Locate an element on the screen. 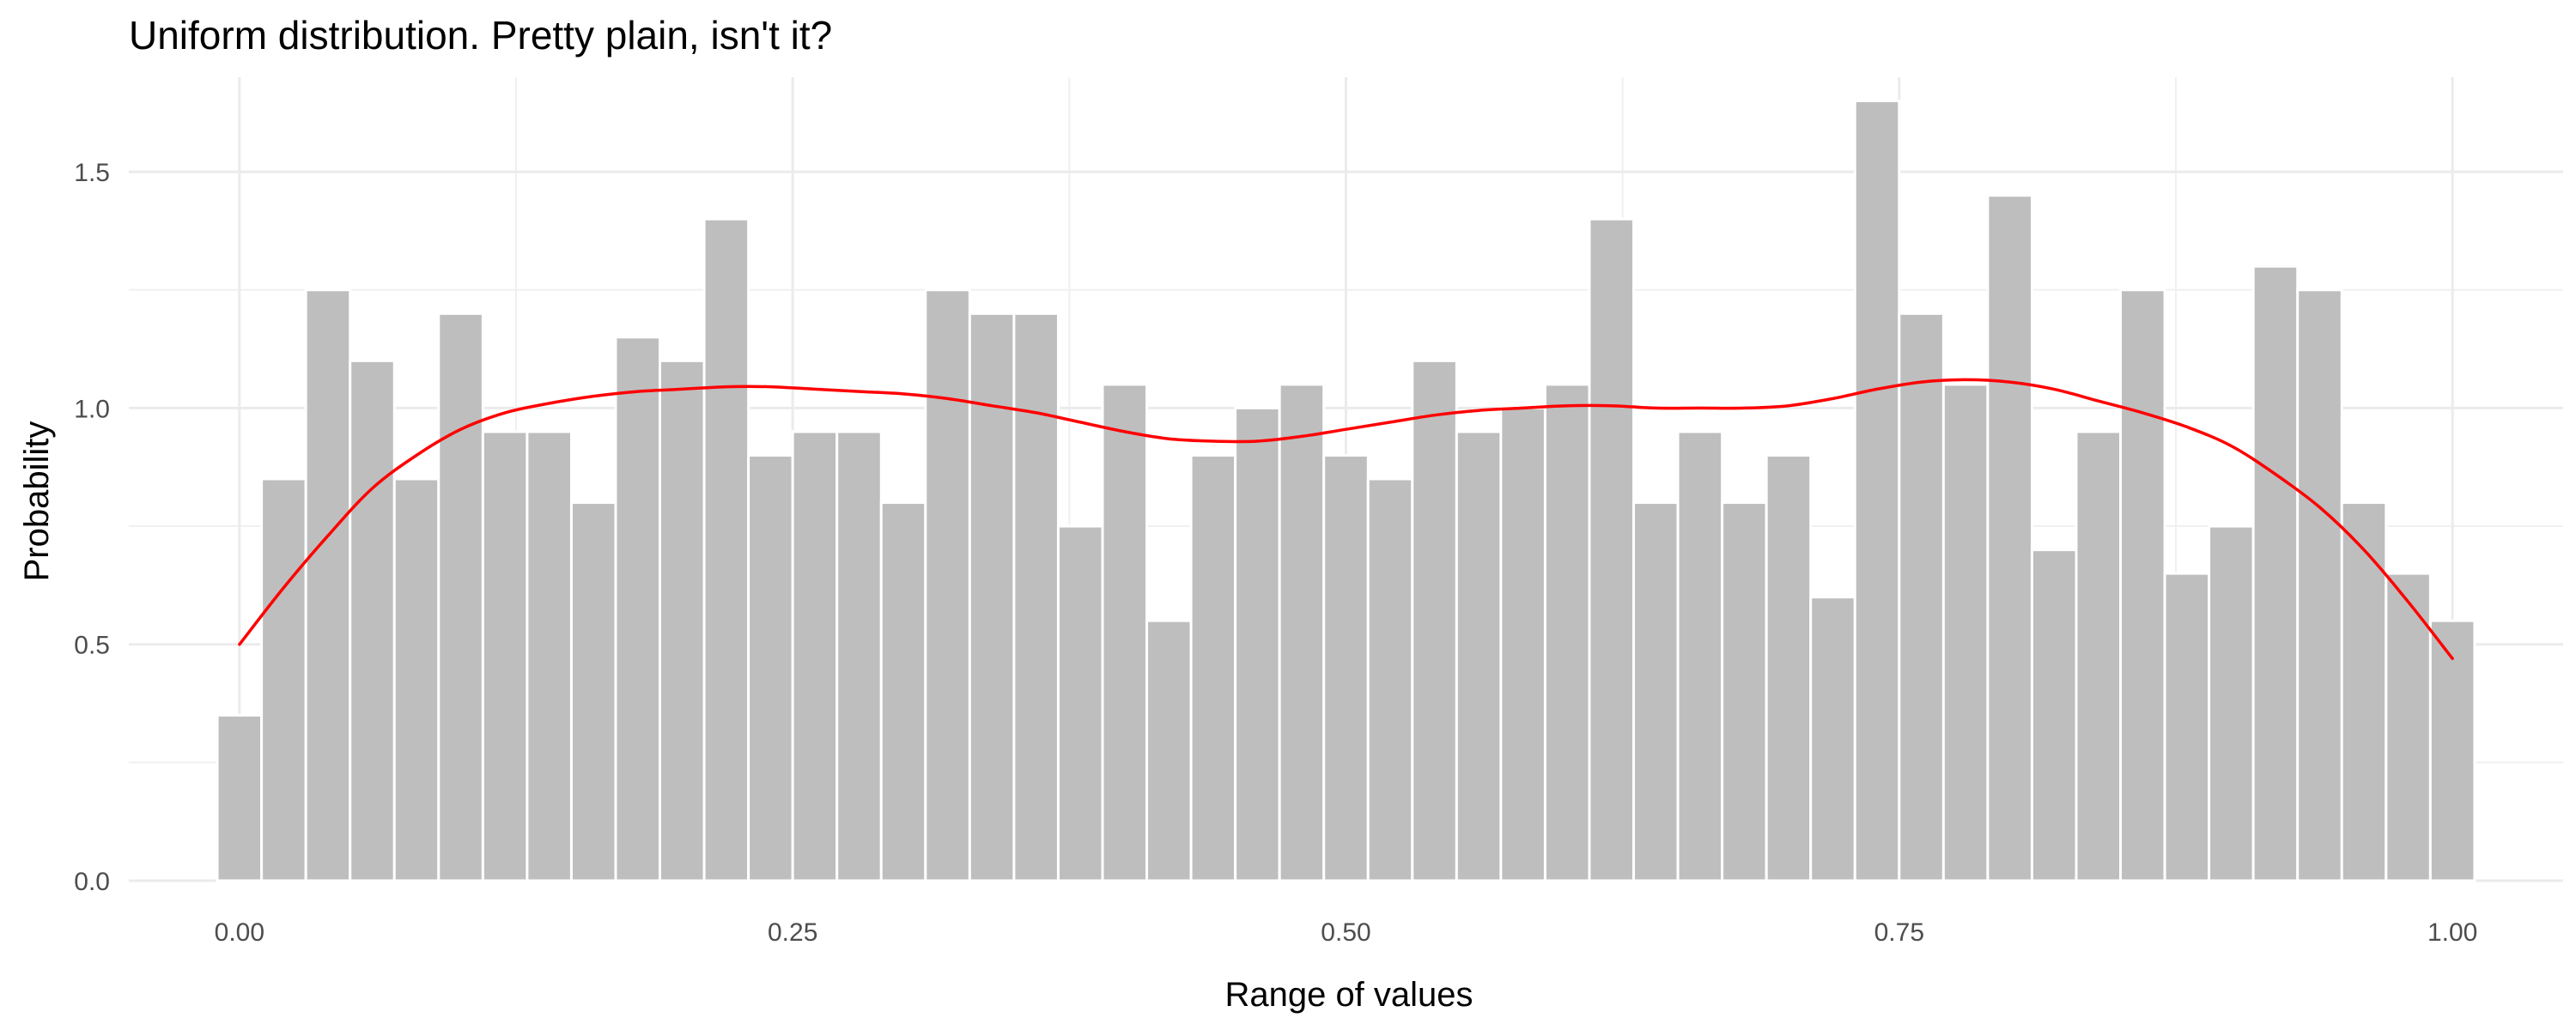 The image size is (2576, 1030). x-tick-label: 0.25 is located at coordinates (792, 932).